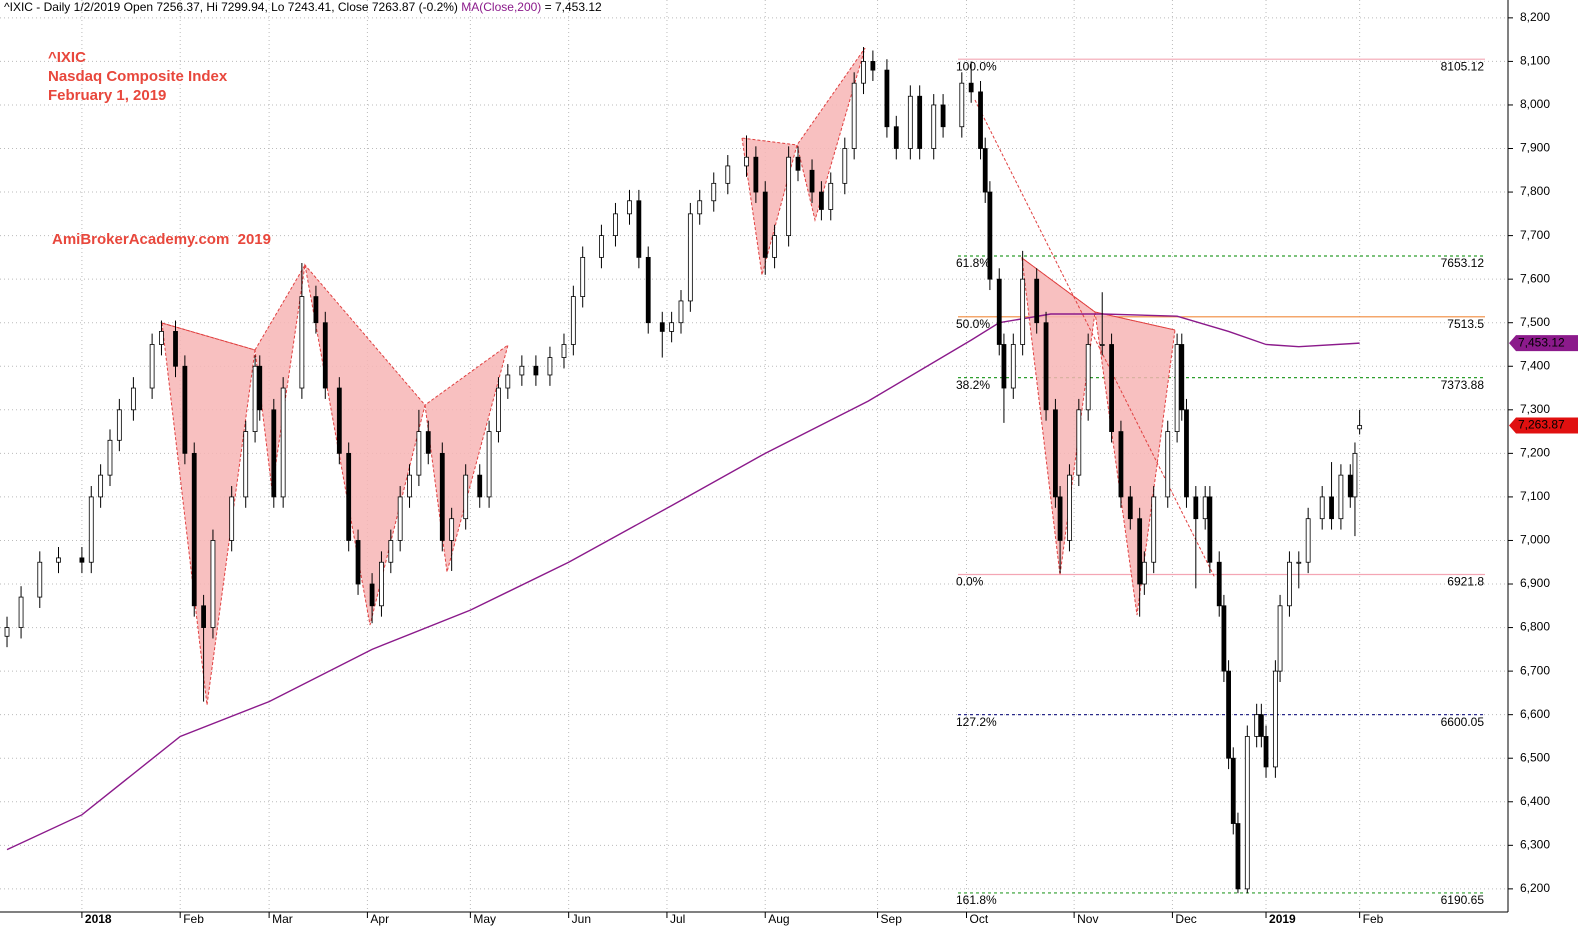 This screenshot has height=934, width=1580. What do you see at coordinates (1463, 385) in the screenshot?
I see `fib-value: 7373.88` at bounding box center [1463, 385].